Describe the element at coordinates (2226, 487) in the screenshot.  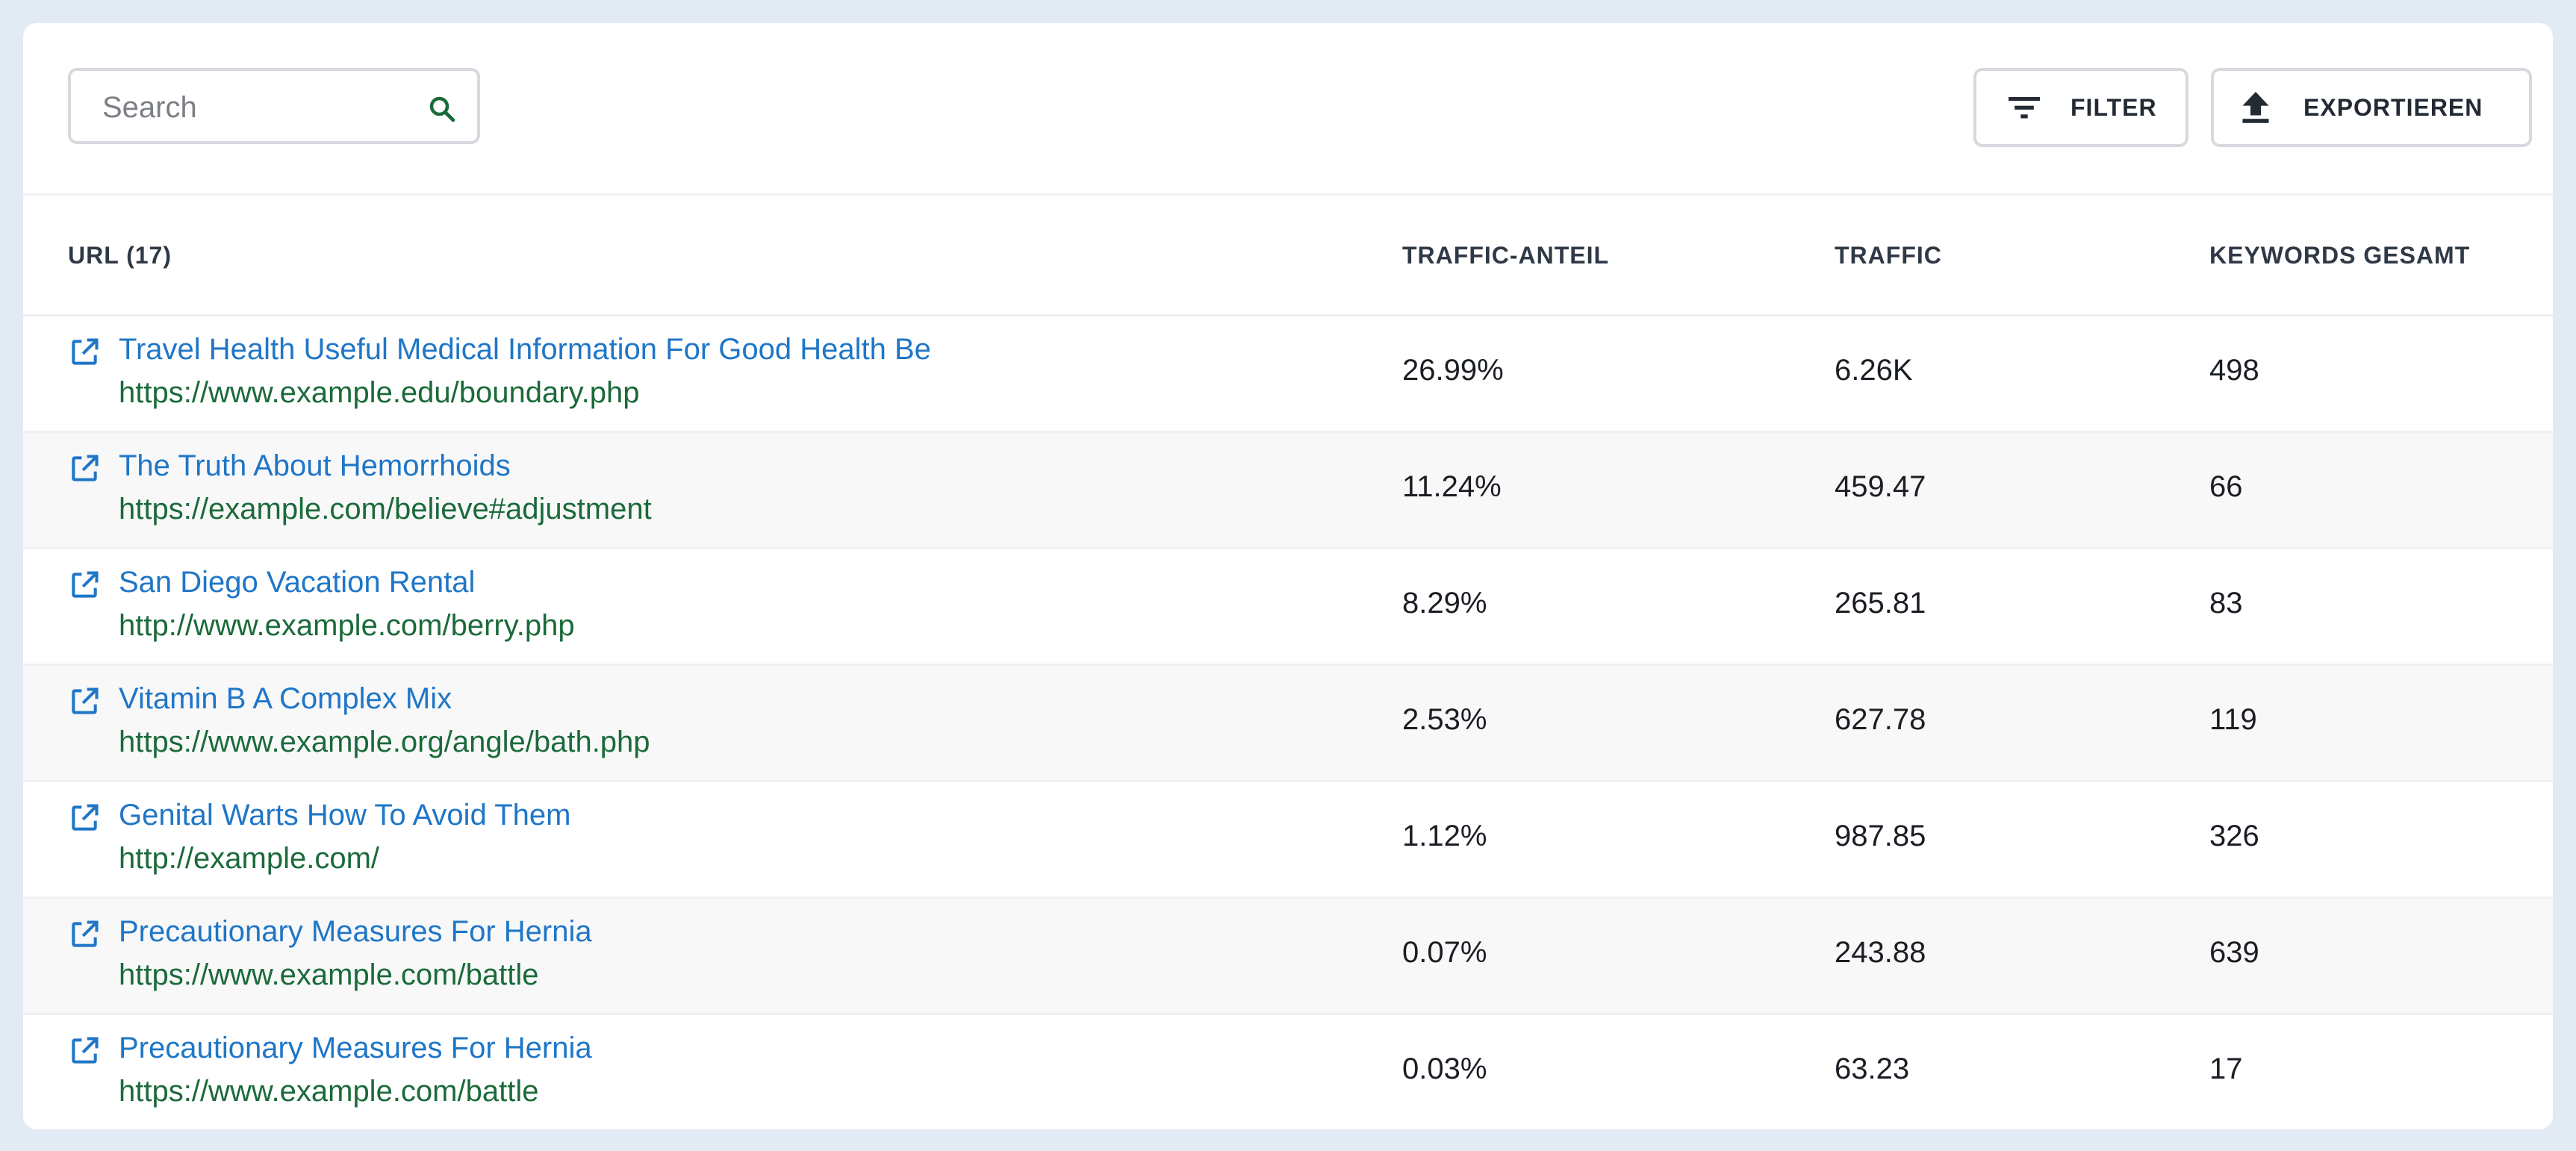
I see `keywords-value: 66` at that location.